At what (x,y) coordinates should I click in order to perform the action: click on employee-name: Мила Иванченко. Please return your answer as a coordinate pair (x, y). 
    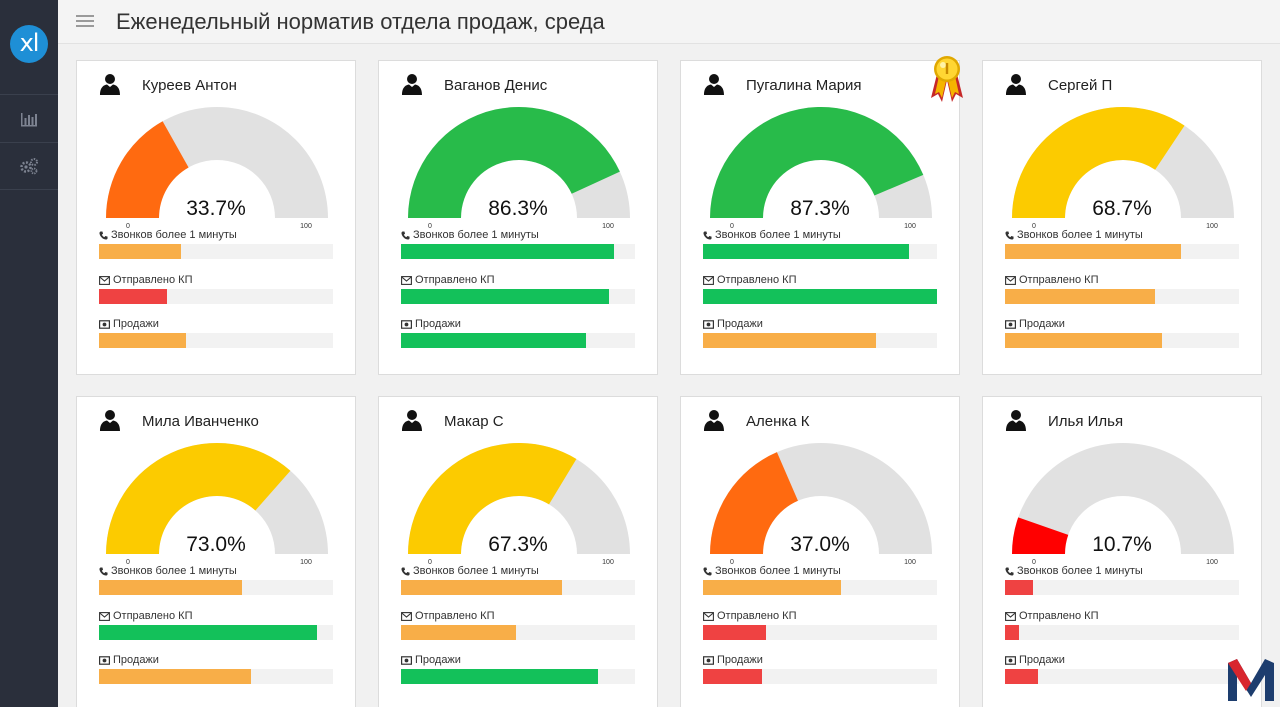
    Looking at the image, I should click on (200, 421).